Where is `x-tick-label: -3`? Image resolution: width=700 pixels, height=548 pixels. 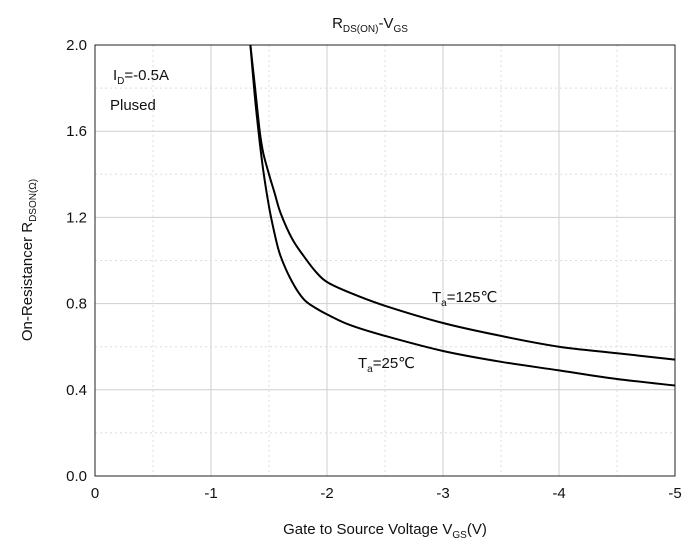 x-tick-label: -3 is located at coordinates (442, 493).